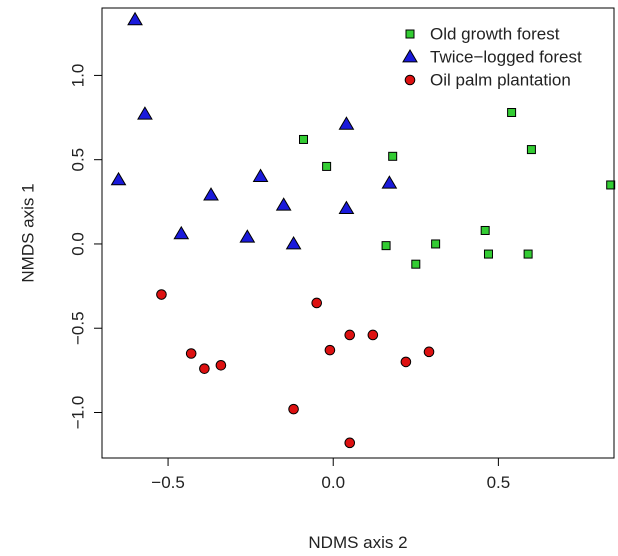 The height and width of the screenshot is (556, 618). I want to click on y-tick-label: 0.0, so click(78, 244).